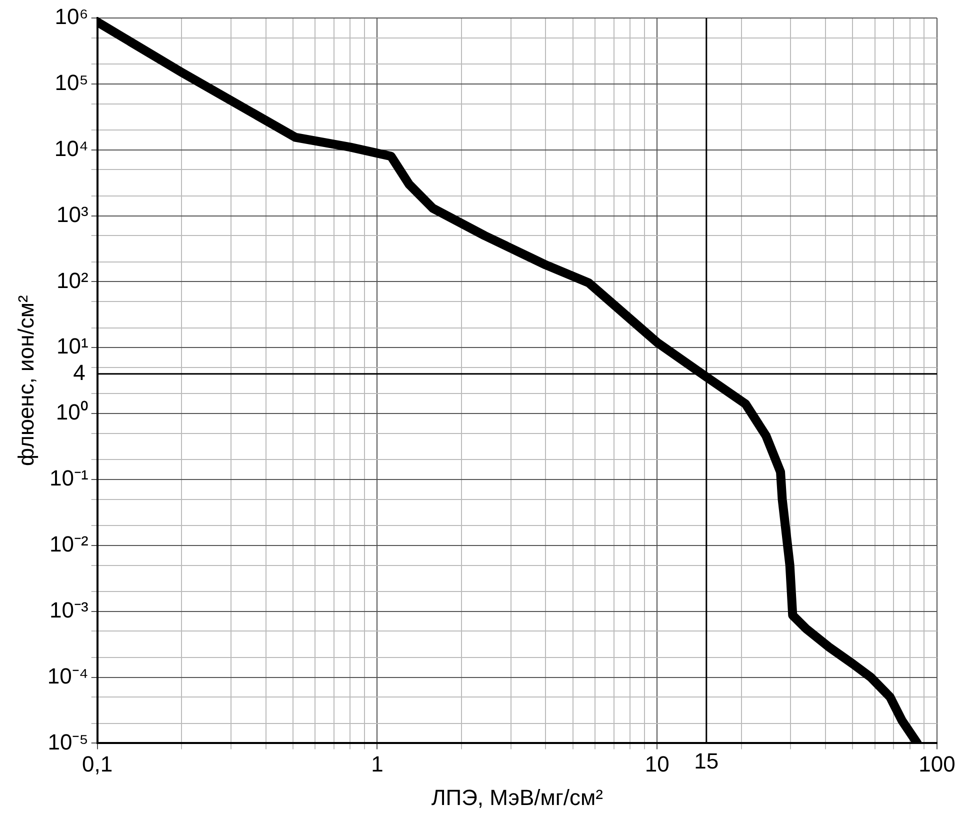  Describe the element at coordinates (71, 82) in the screenshot. I see `y-tick-label: 10⁵` at that location.